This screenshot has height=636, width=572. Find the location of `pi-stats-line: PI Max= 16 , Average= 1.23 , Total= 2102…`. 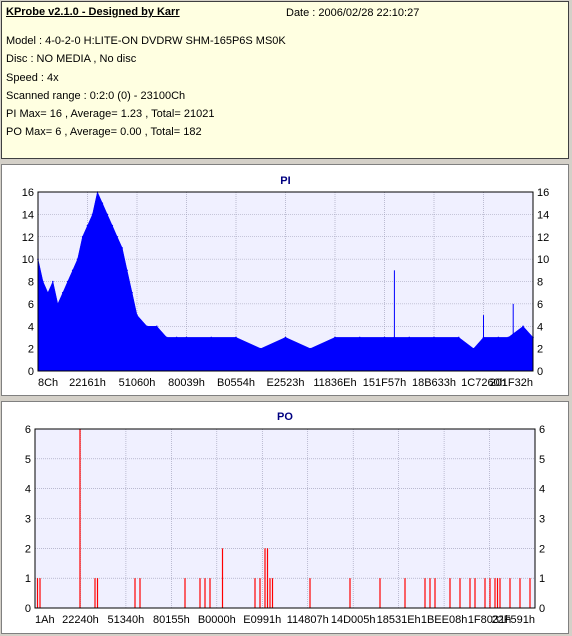

pi-stats-line: PI Max= 16 , Average= 1.23 , Total= 2102… is located at coordinates (110, 114).